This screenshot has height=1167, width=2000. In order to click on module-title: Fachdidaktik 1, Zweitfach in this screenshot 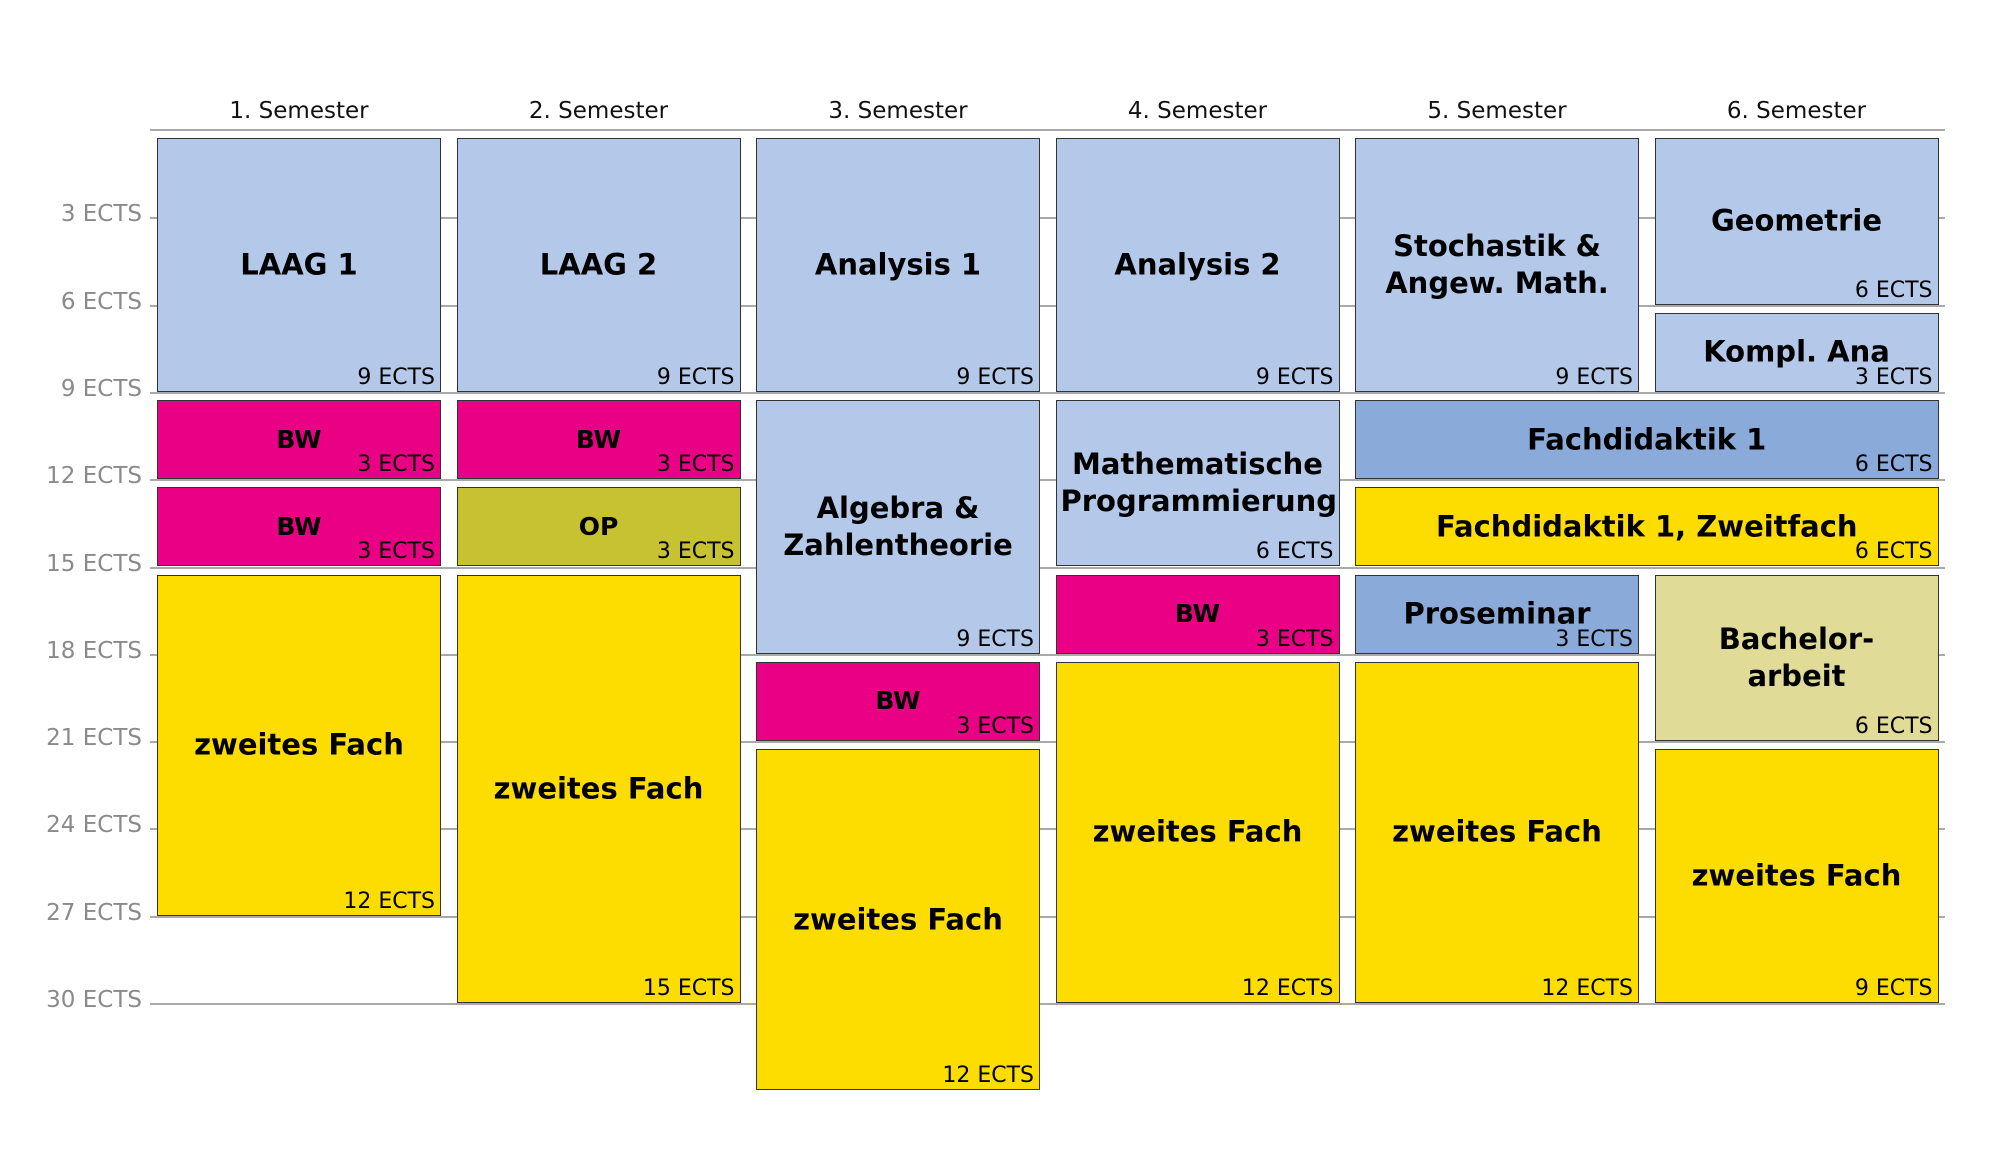, I will do `click(1646, 526)`.